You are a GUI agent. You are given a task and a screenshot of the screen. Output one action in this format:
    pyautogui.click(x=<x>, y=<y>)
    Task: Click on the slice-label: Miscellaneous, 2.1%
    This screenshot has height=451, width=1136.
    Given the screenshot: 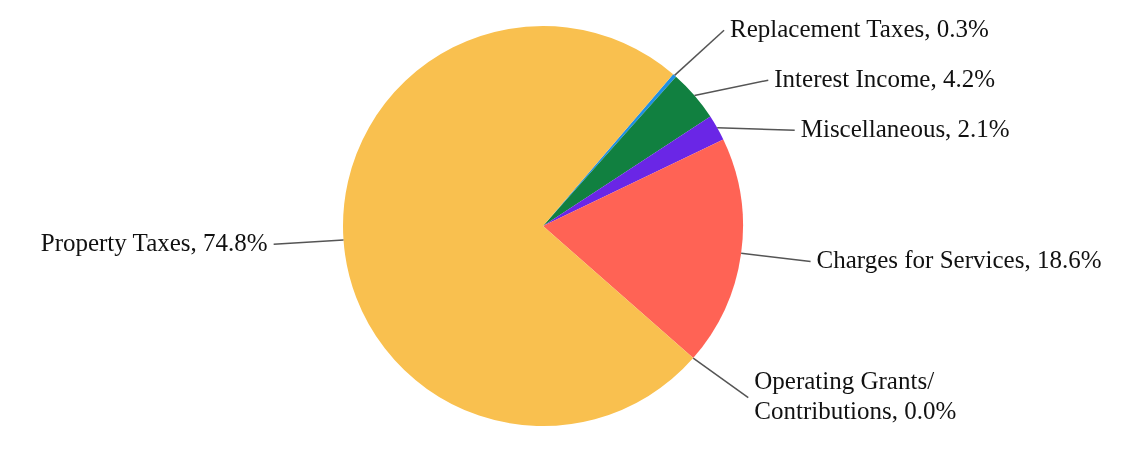 What is the action you would take?
    pyautogui.click(x=905, y=128)
    